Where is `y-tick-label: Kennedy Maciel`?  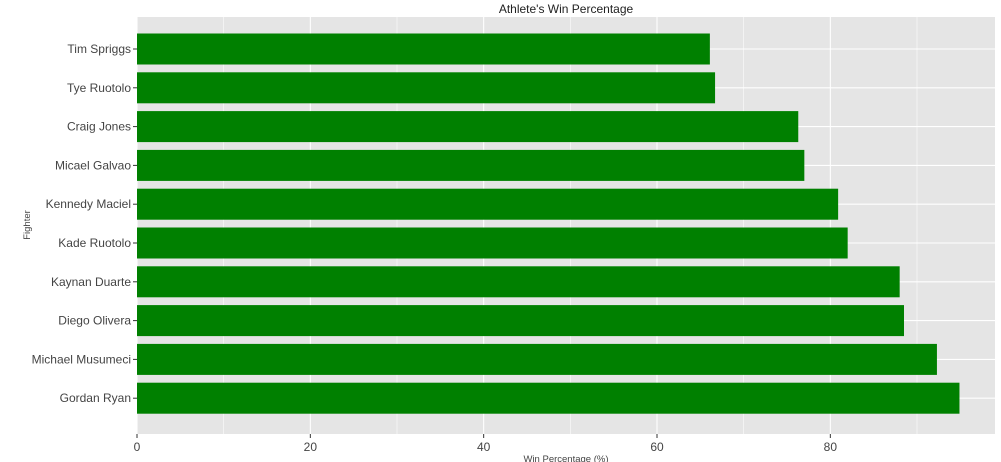
y-tick-label: Kennedy Maciel is located at coordinates (88, 204).